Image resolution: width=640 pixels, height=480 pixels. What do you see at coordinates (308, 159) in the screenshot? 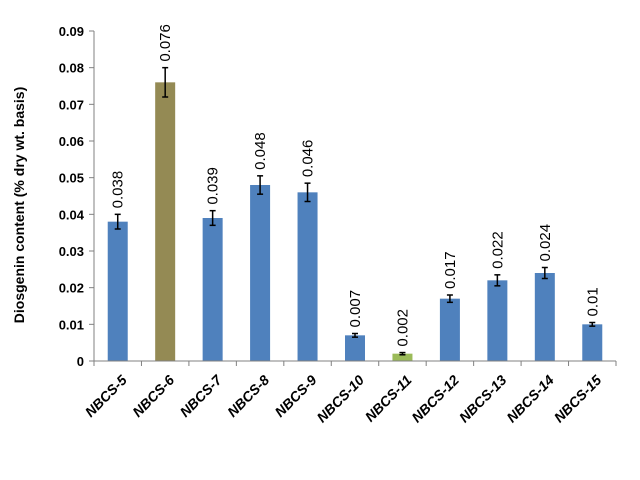
I see `data-label: 0.046` at bounding box center [308, 159].